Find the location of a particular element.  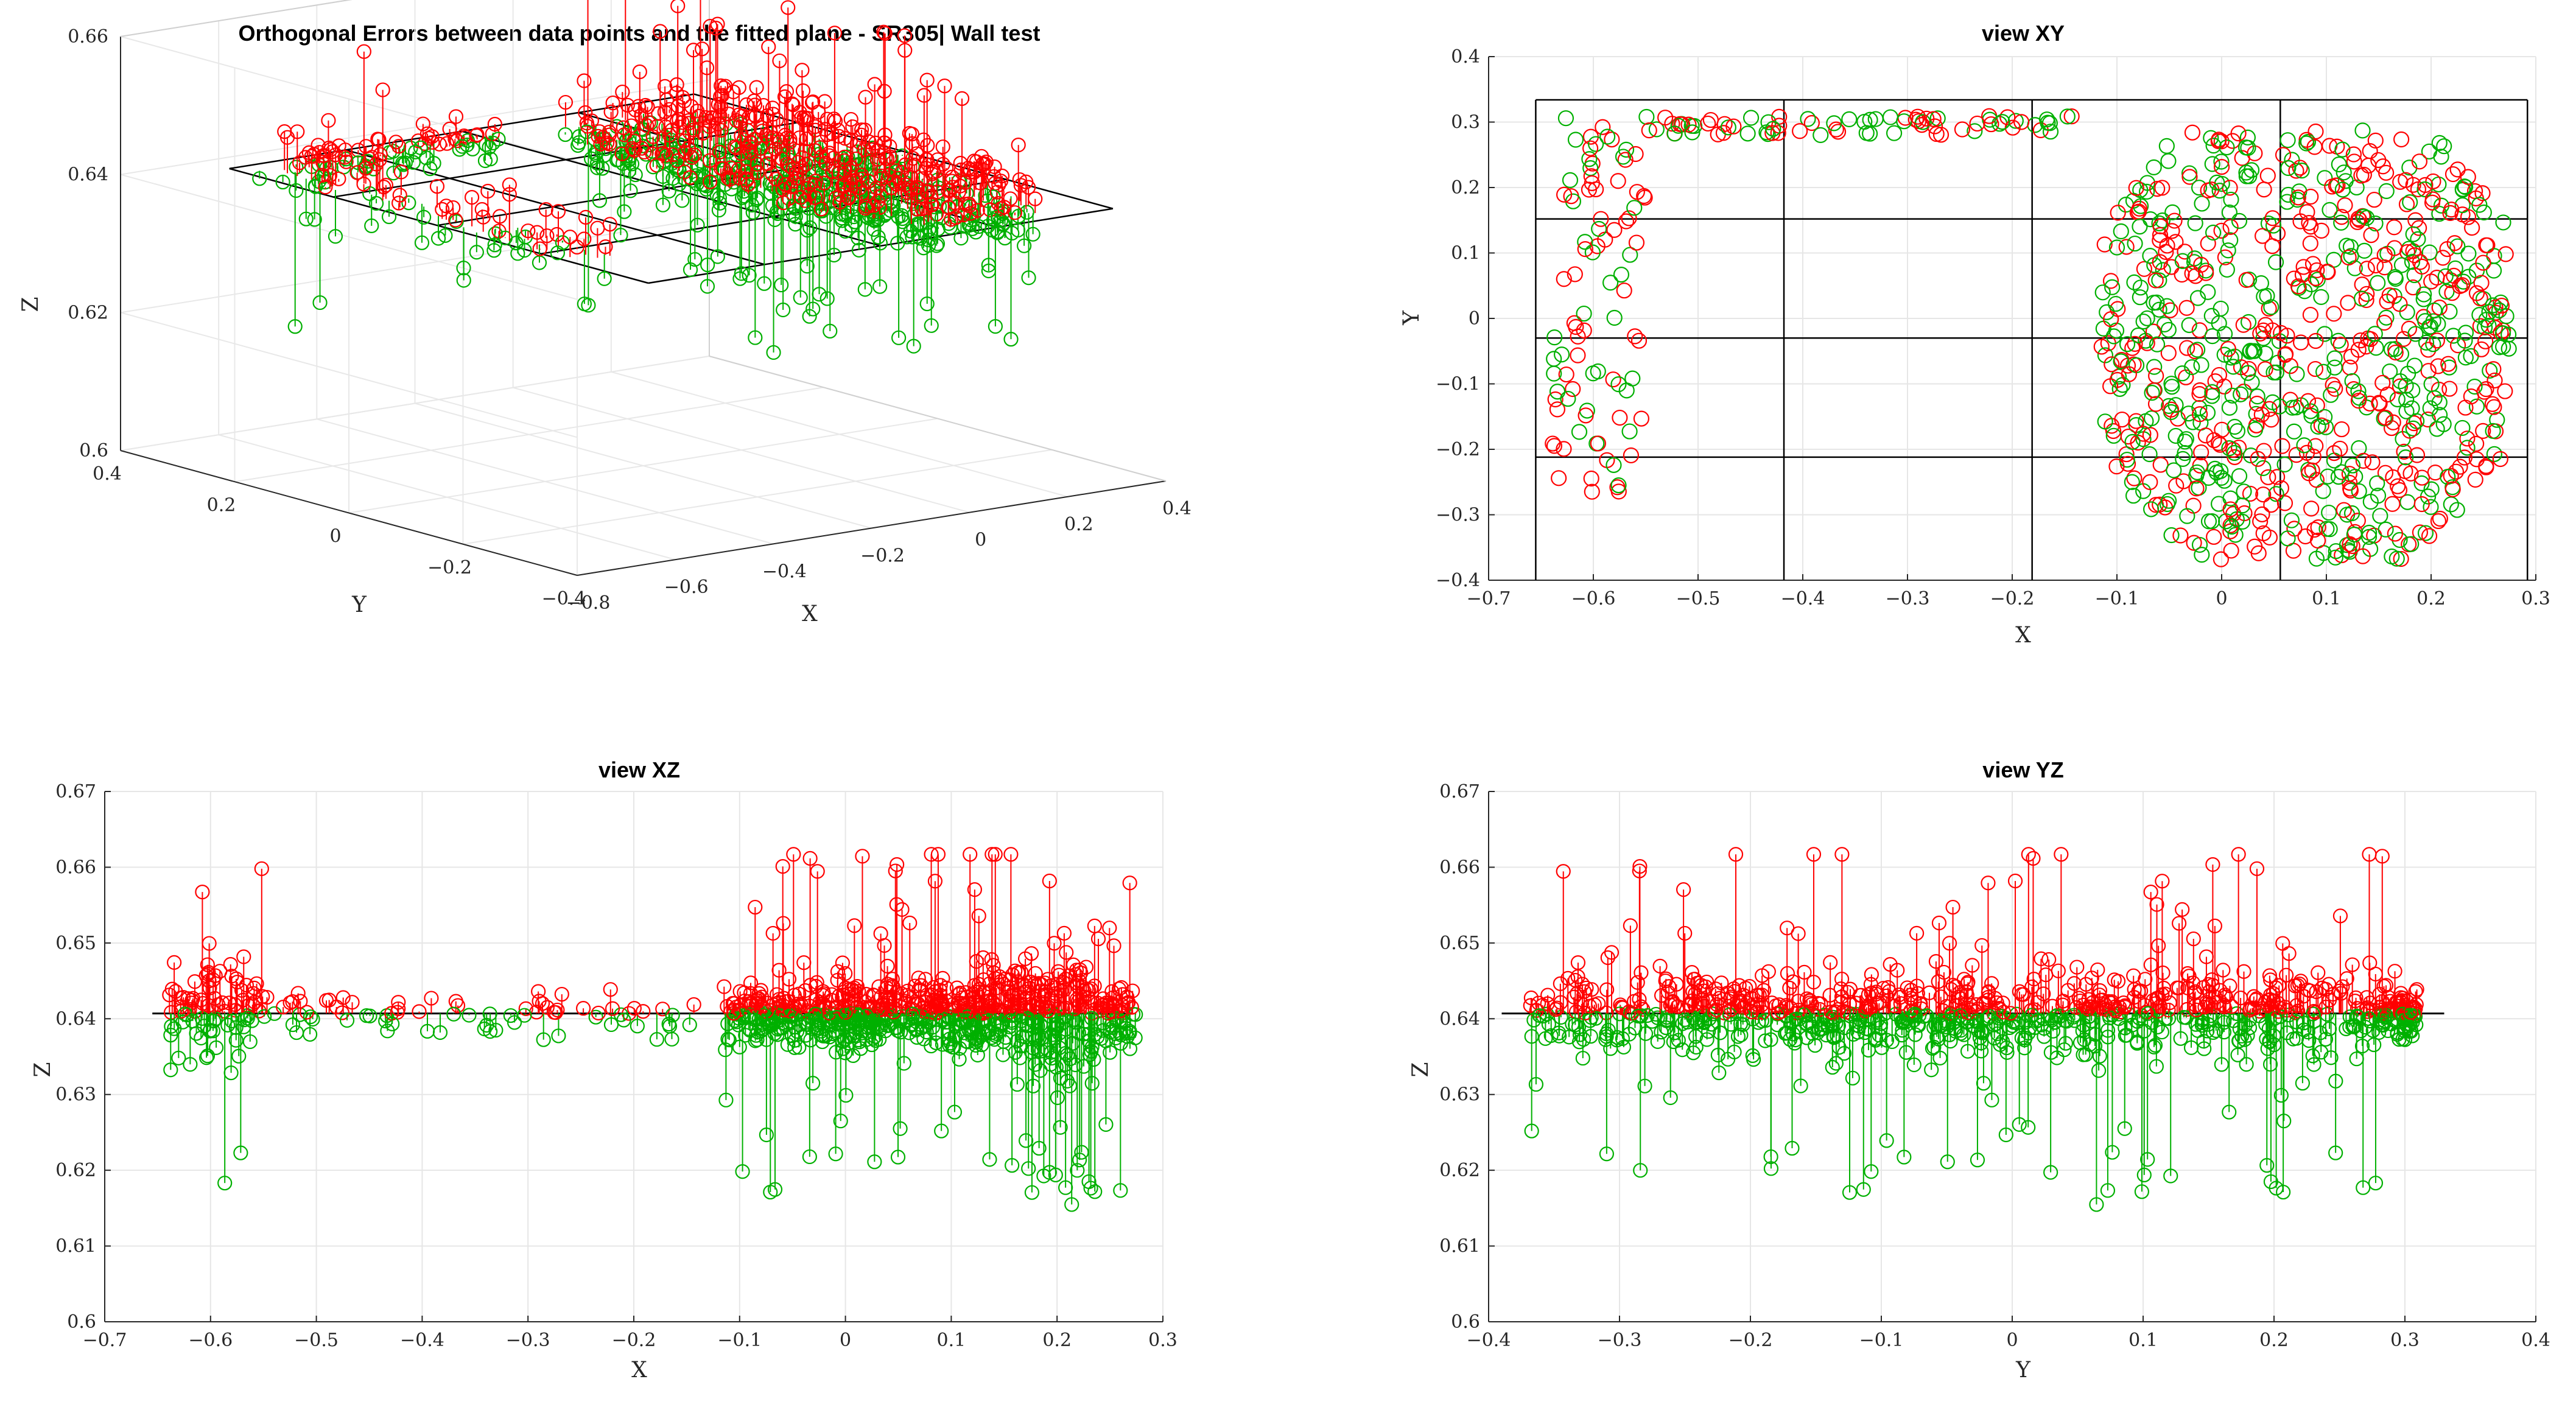

box-edge is located at coordinates (236, 18).